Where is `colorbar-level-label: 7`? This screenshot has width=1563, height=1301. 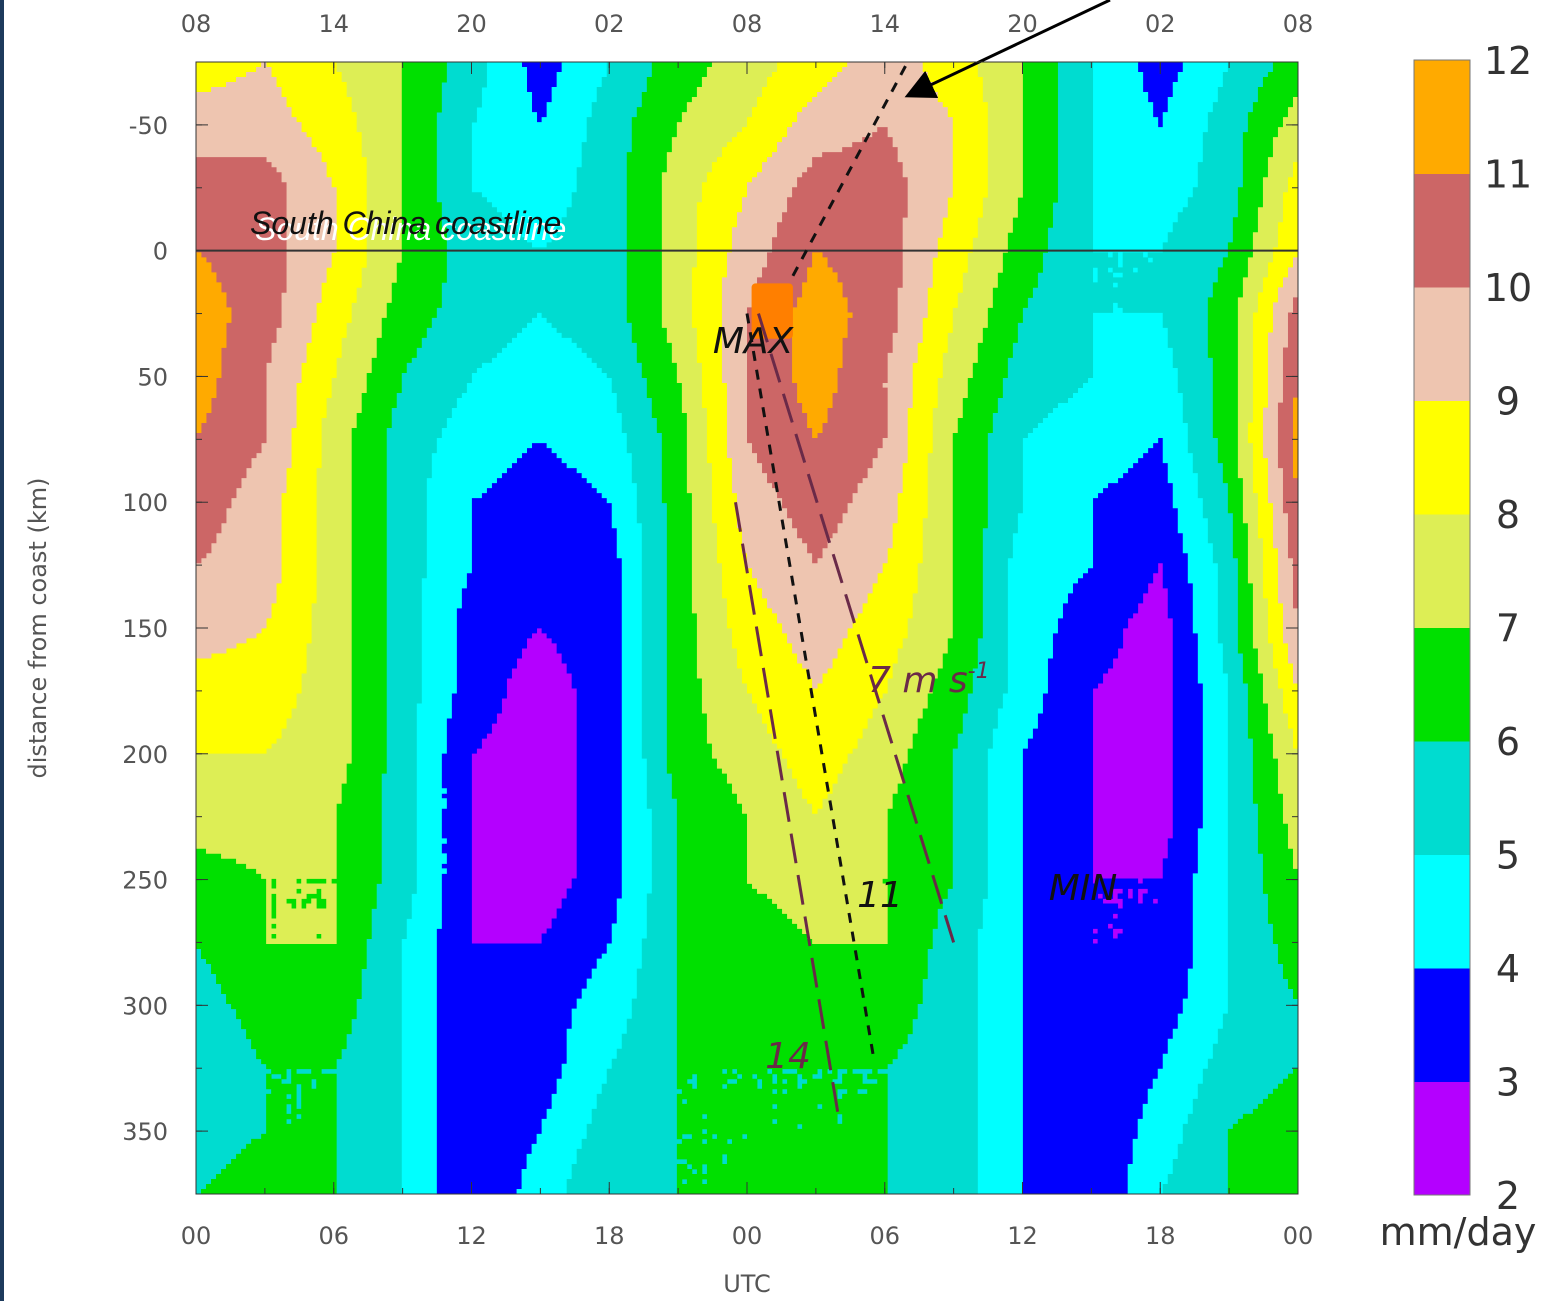
colorbar-level-label: 7 is located at coordinates (1508, 629).